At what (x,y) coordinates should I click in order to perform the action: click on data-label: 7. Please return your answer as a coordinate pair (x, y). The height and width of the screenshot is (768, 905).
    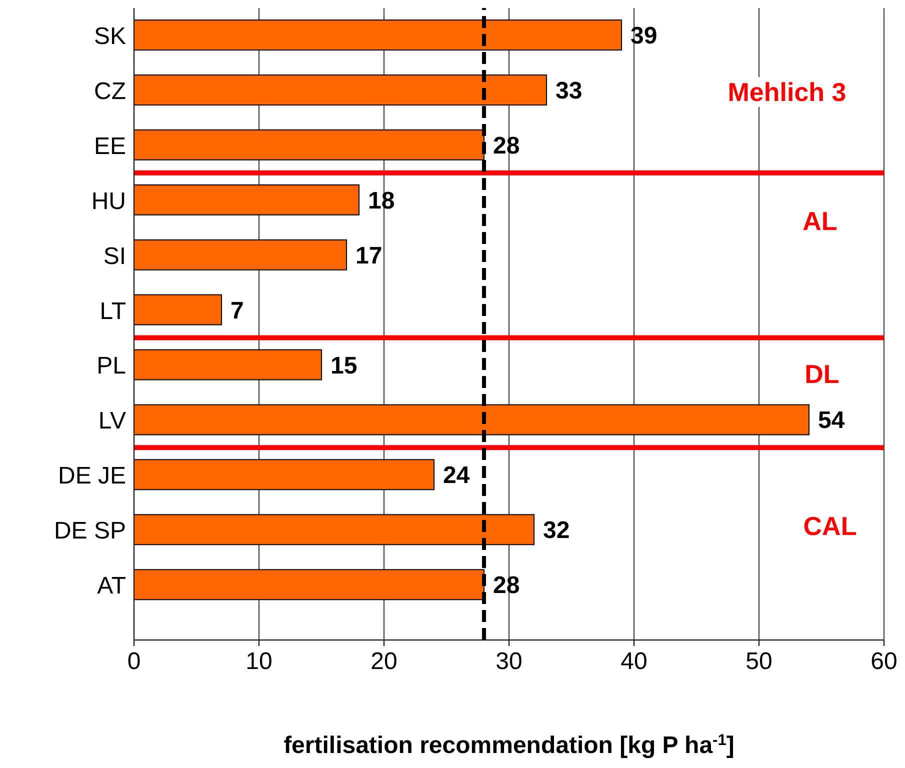
    Looking at the image, I should click on (237, 310).